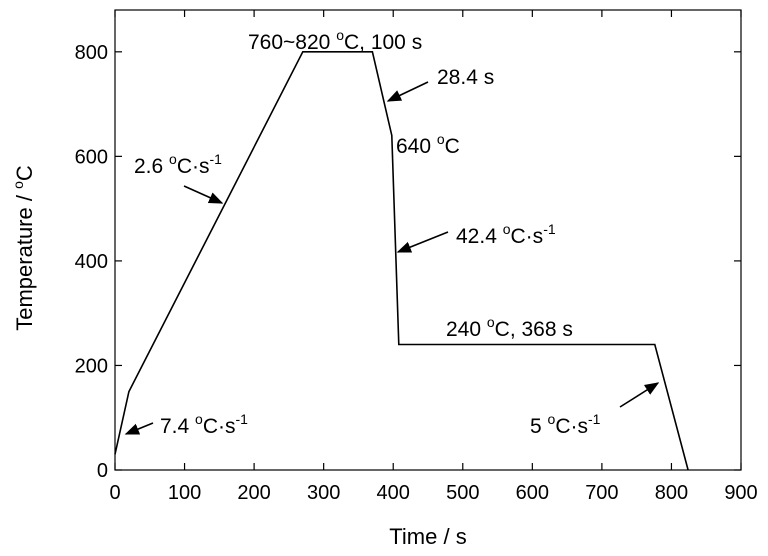 The width and height of the screenshot is (768, 556). What do you see at coordinates (114, 493) in the screenshot?
I see `x-tick-label: 0` at bounding box center [114, 493].